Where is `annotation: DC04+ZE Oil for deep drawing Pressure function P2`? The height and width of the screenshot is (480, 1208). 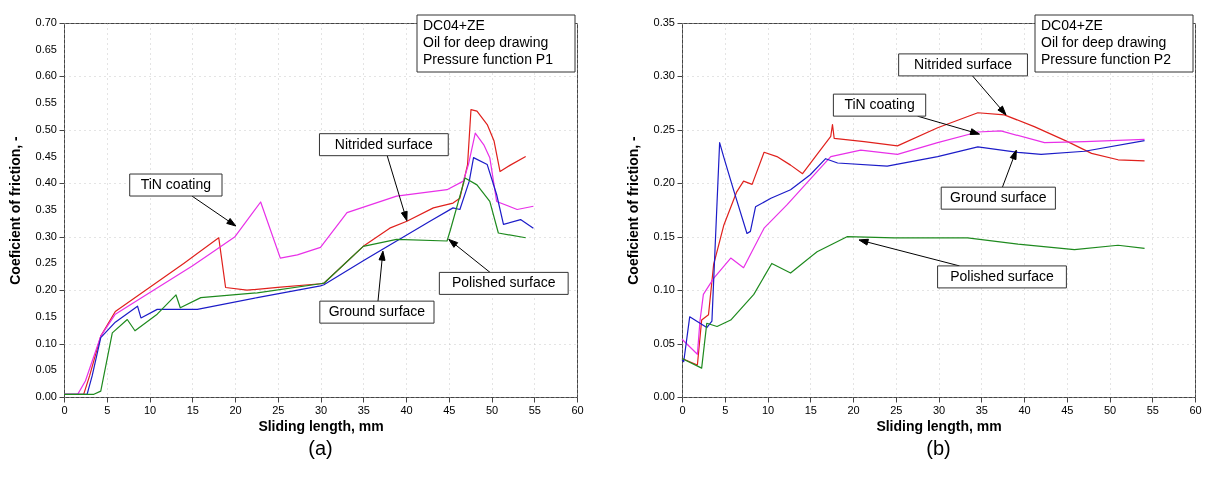
annotation: DC04+ZE Oil for deep drawing Pressure function P2 is located at coordinates (1106, 42).